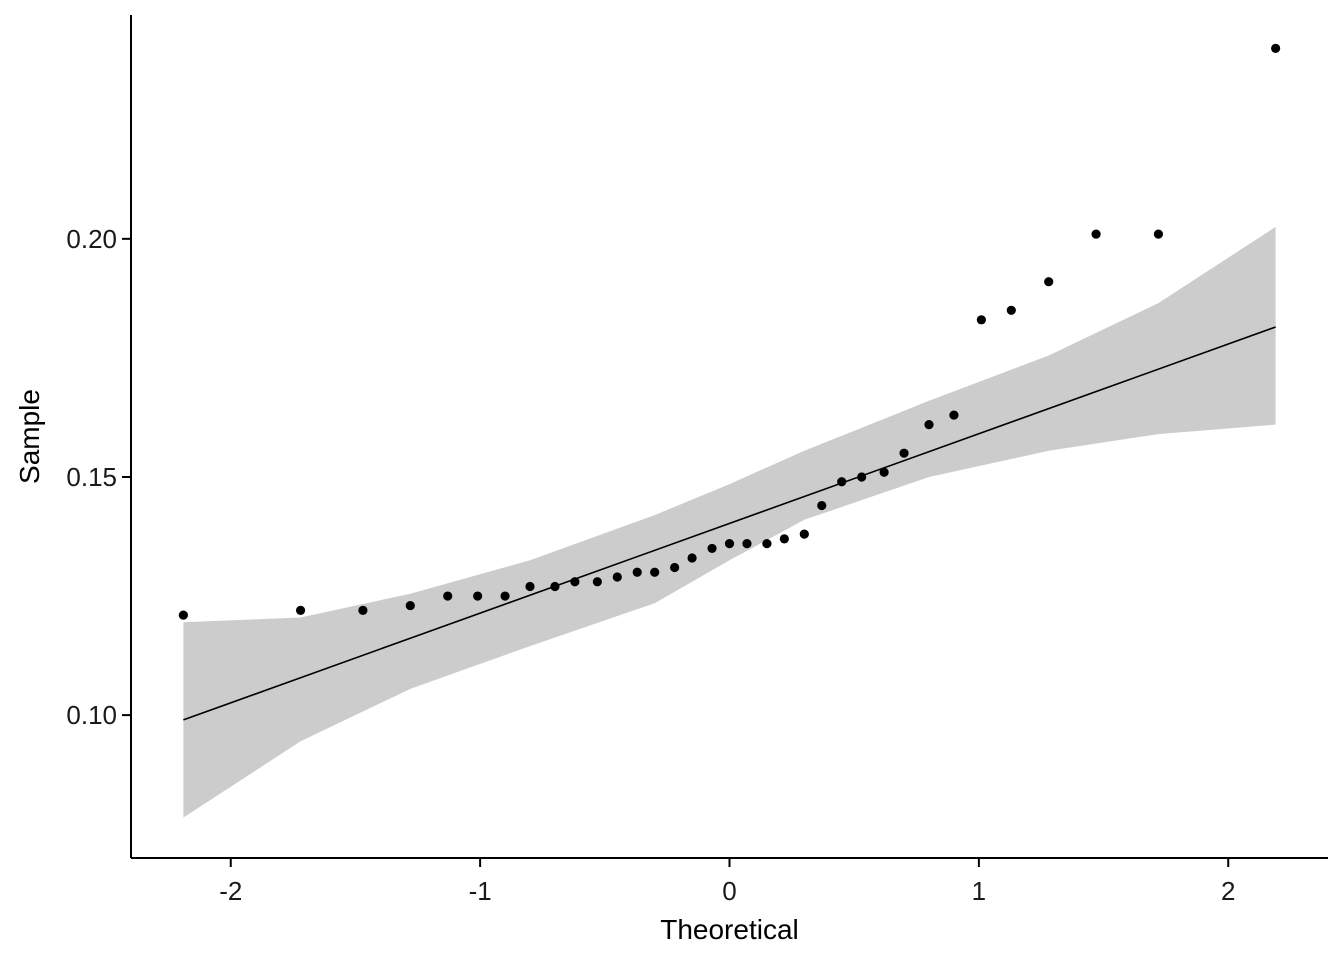  Describe the element at coordinates (91, 715) in the screenshot. I see `y-tick-label: 0.10` at that location.